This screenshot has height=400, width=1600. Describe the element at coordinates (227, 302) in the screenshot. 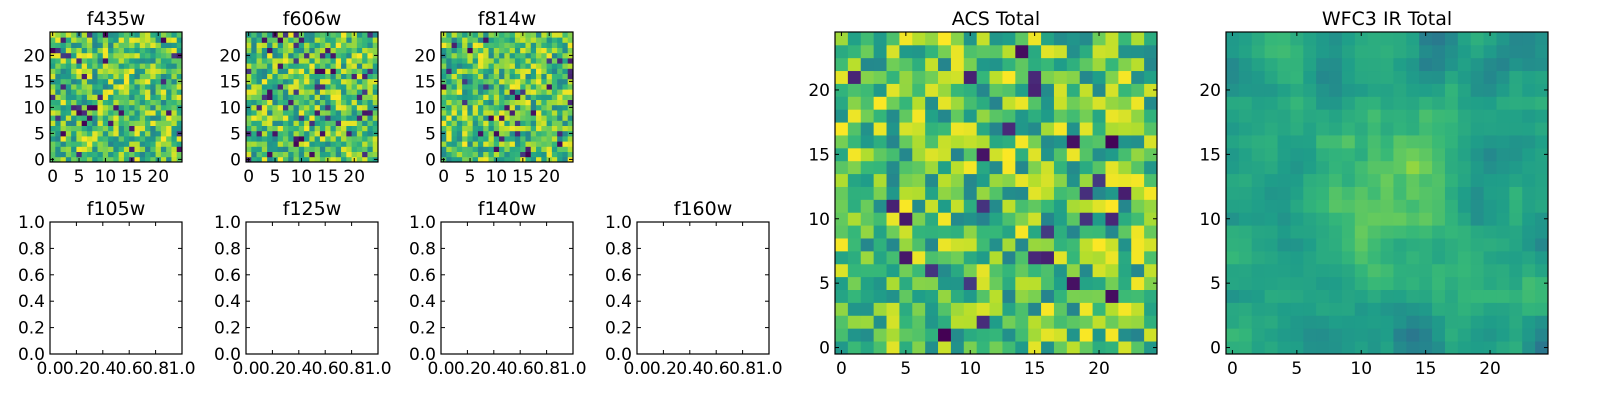

I see `y-tick-label: 0.4` at that location.